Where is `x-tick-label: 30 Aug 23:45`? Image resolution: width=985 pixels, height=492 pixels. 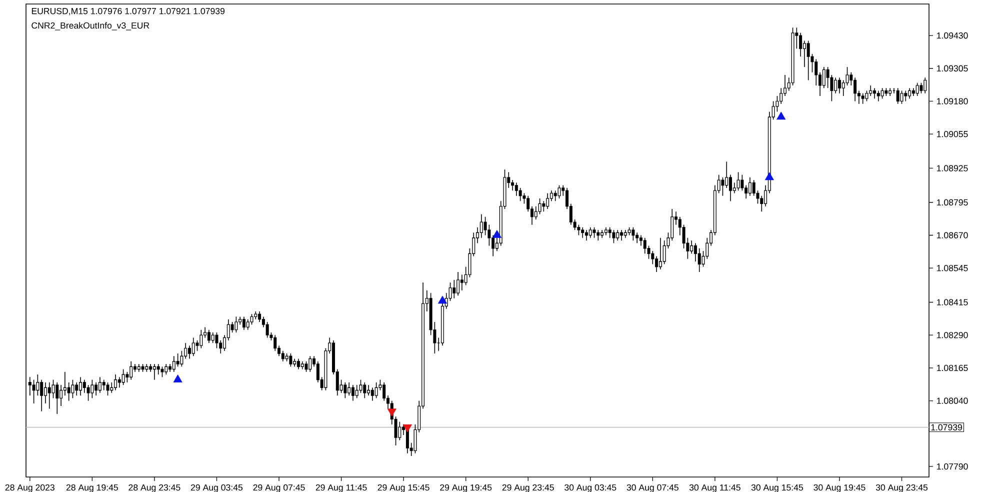 x-tick-label: 30 Aug 23:45 is located at coordinates (902, 488).